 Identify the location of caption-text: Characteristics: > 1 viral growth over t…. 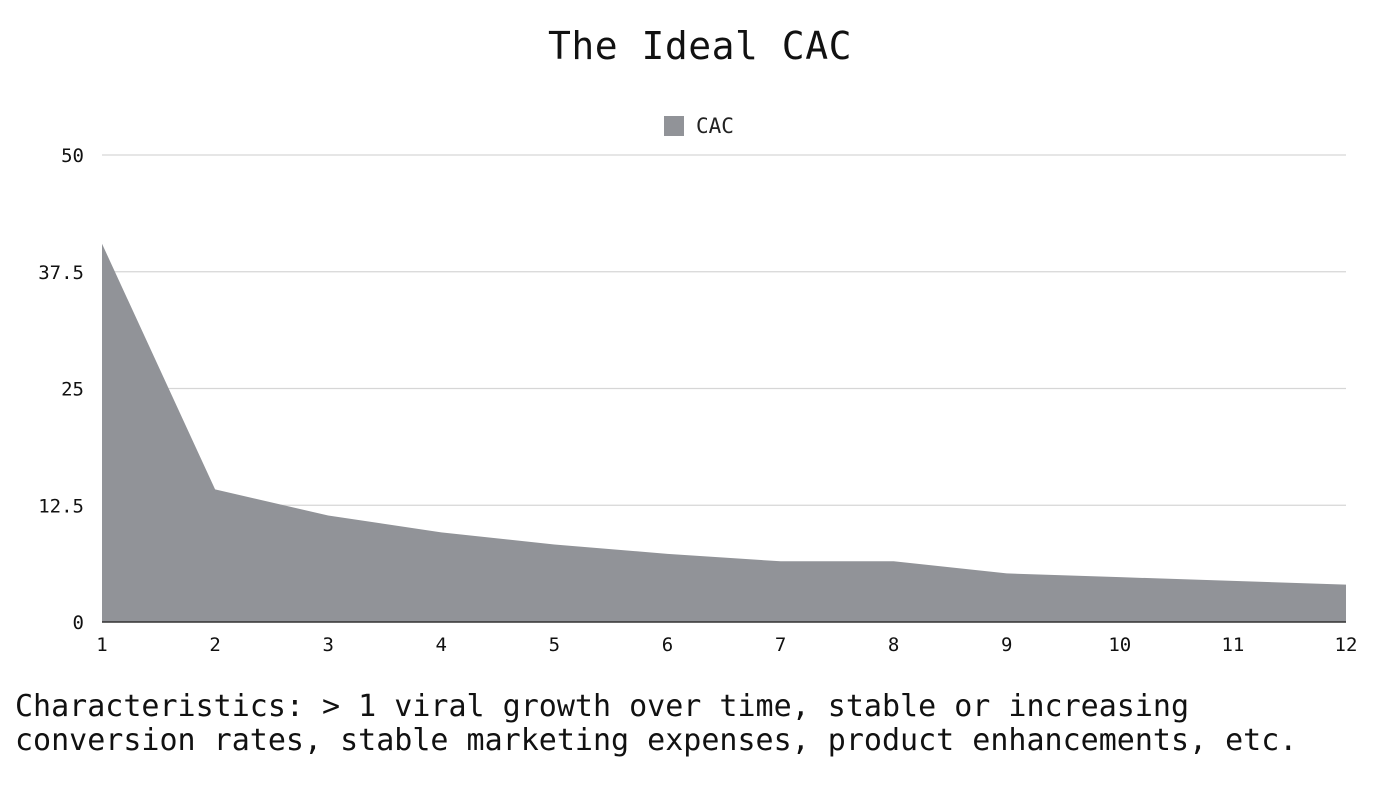
(656, 723).